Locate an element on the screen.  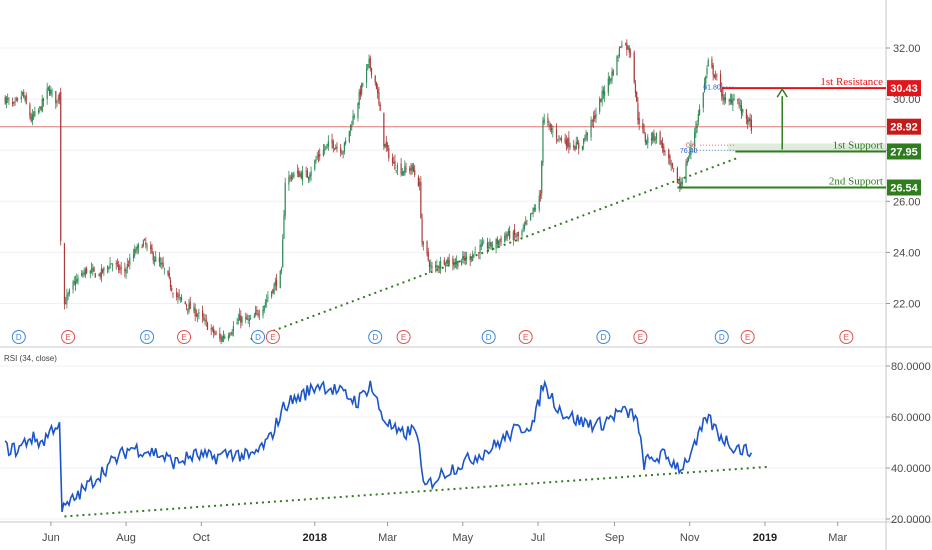
event-letter: E is located at coordinates (747, 337).